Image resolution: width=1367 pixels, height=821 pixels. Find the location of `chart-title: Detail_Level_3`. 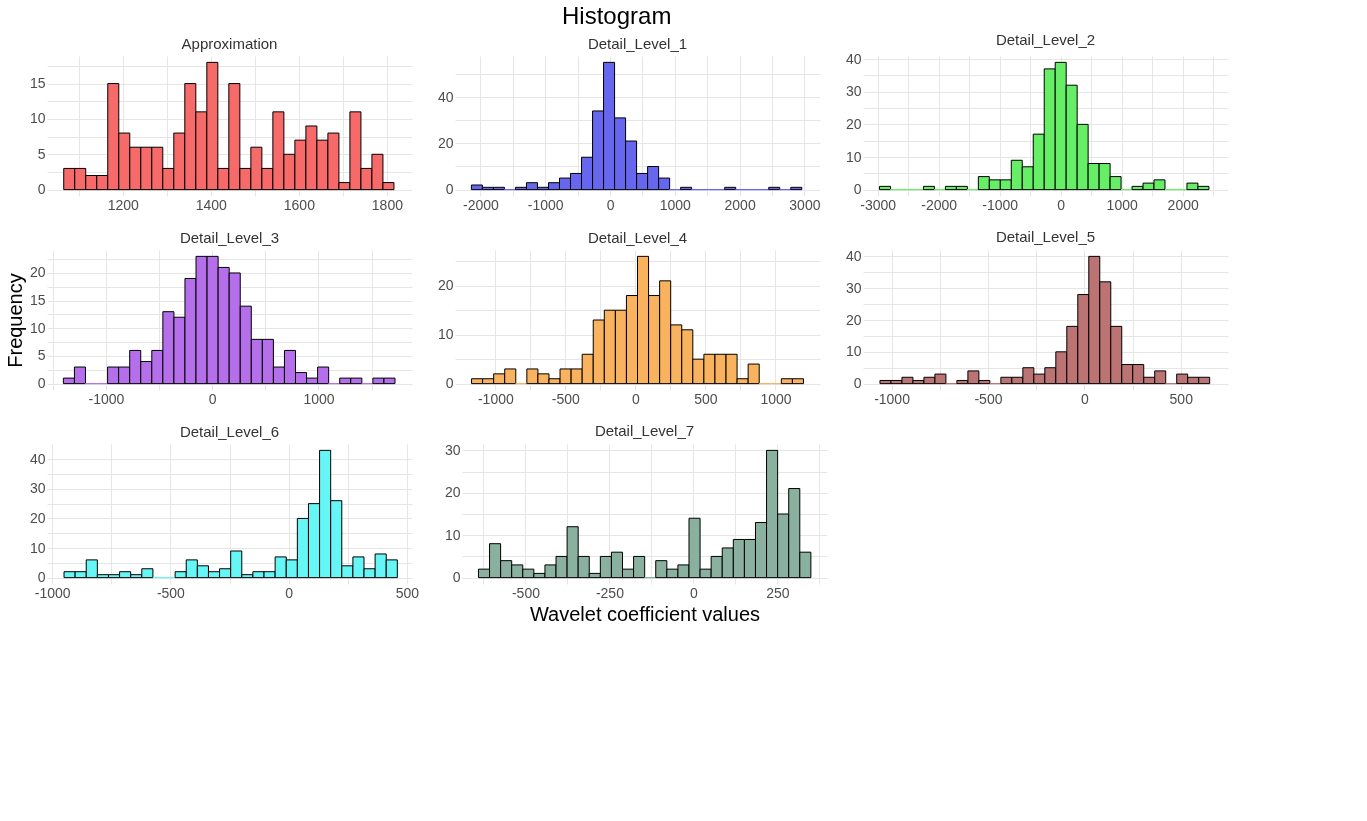

chart-title: Detail_Level_3 is located at coordinates (229, 237).